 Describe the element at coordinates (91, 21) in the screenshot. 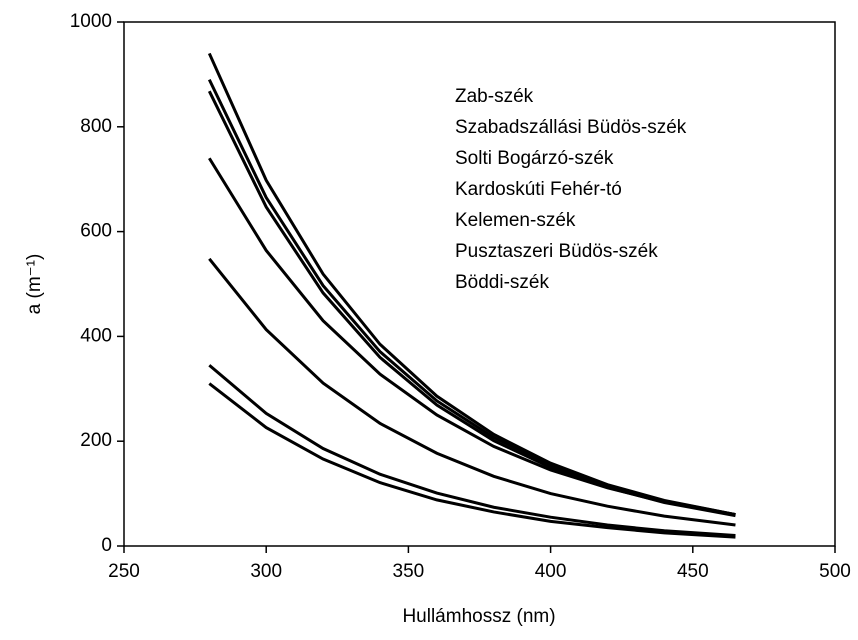

I see `y-tick-label: 1000` at that location.